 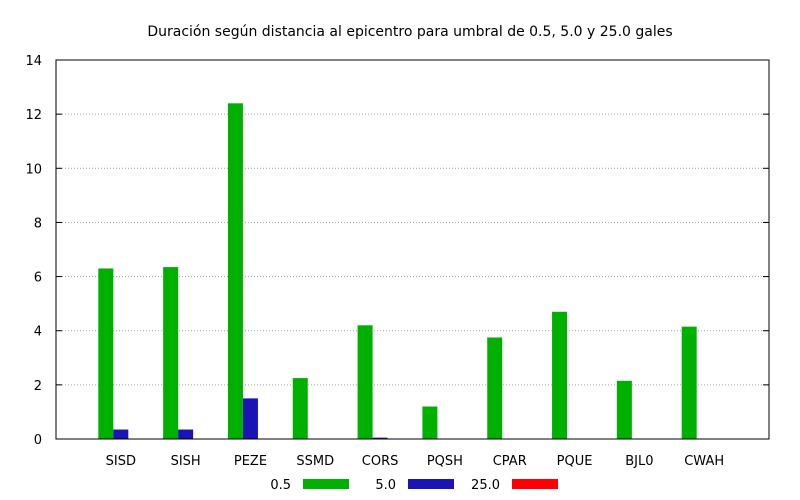 What do you see at coordinates (186, 461) in the screenshot?
I see `x-tick-label: SISH` at bounding box center [186, 461].